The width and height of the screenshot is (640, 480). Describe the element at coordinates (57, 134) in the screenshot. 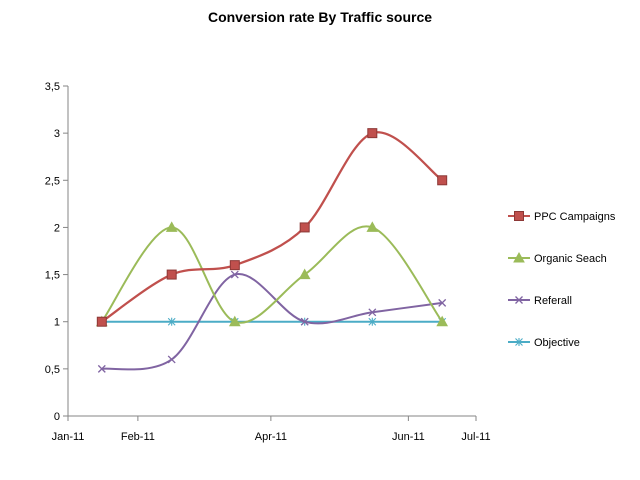

I see `y-tick-label: 3` at that location.